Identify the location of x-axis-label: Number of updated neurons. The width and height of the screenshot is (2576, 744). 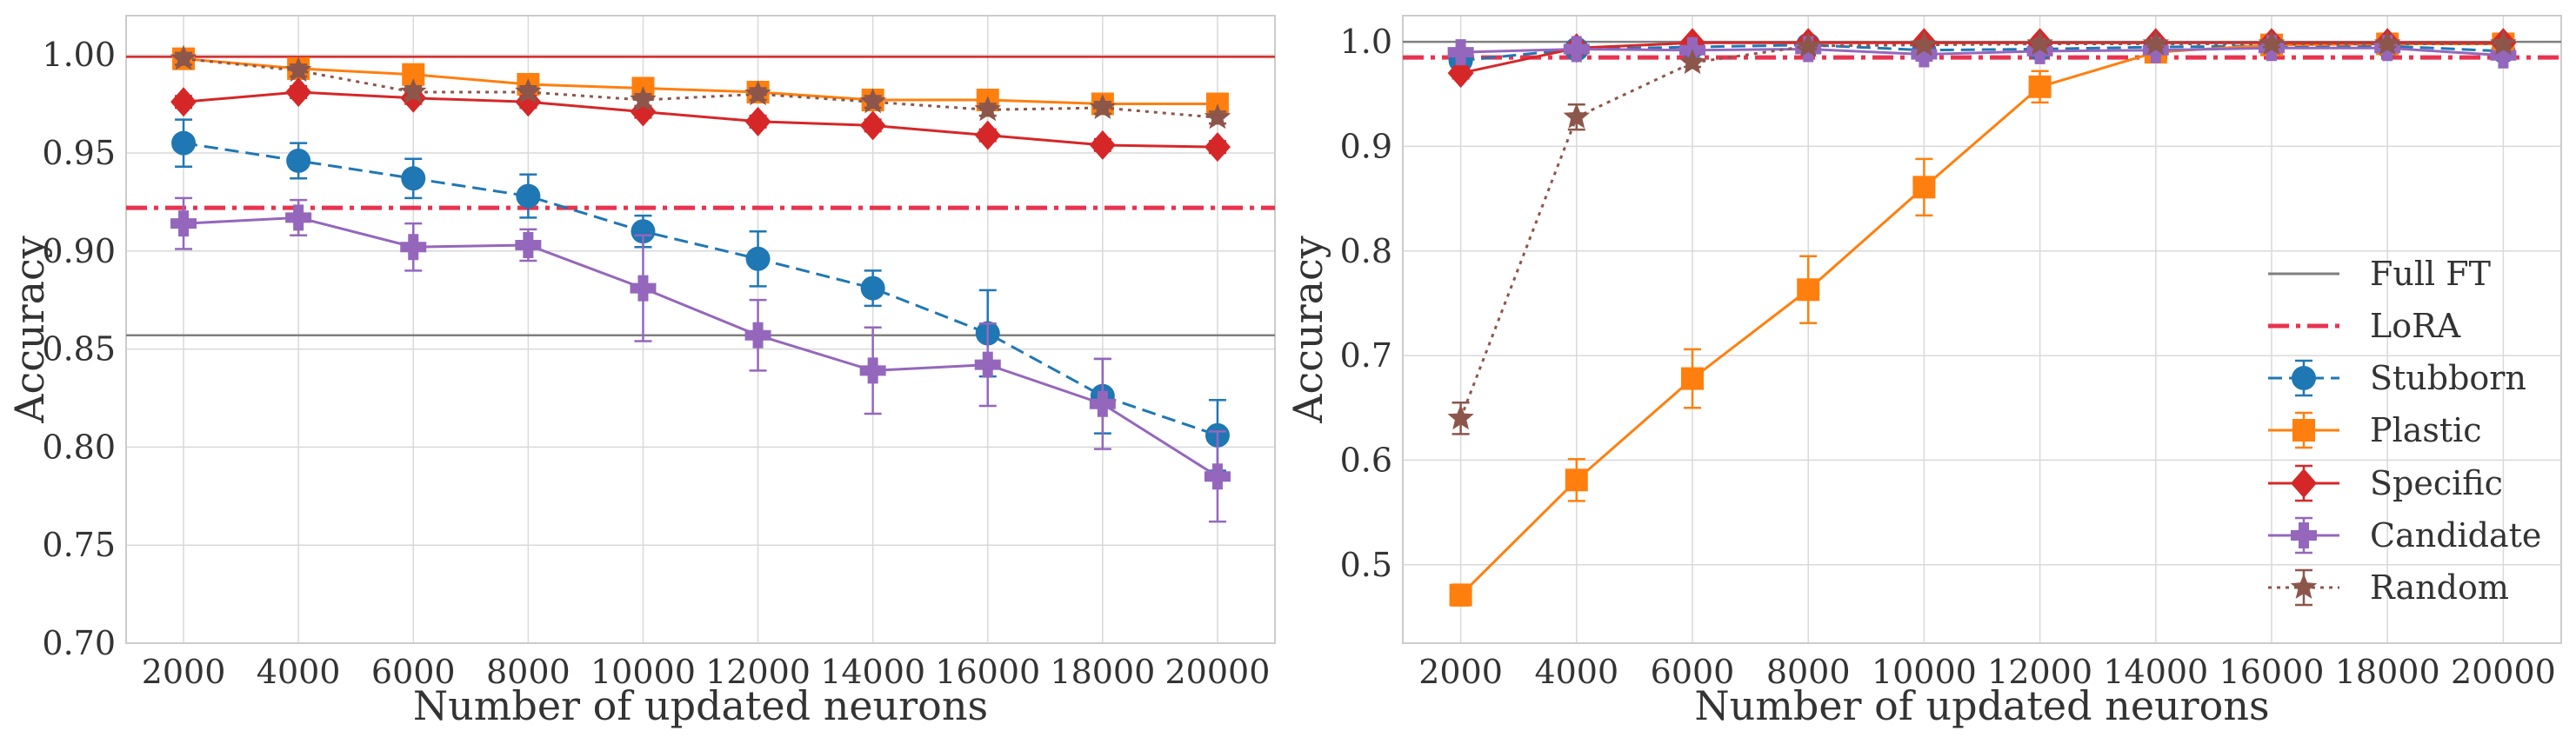
(1981, 705).